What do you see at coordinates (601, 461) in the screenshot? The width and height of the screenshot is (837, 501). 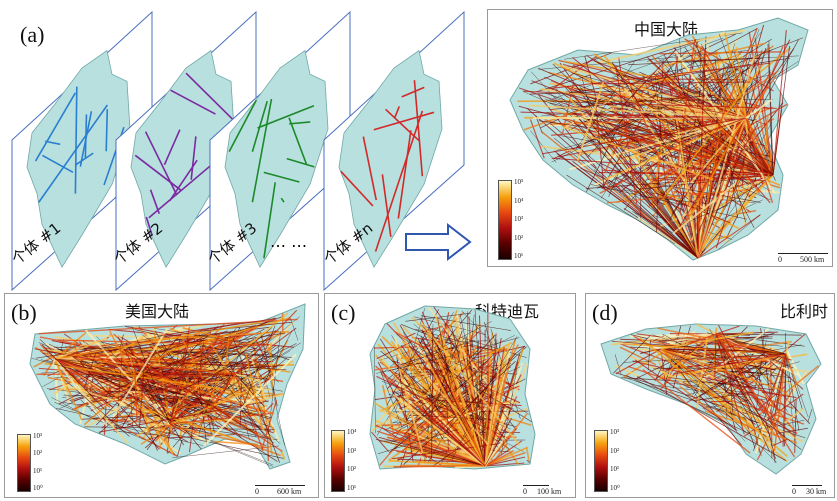 I see `belgium-legend-bar` at bounding box center [601, 461].